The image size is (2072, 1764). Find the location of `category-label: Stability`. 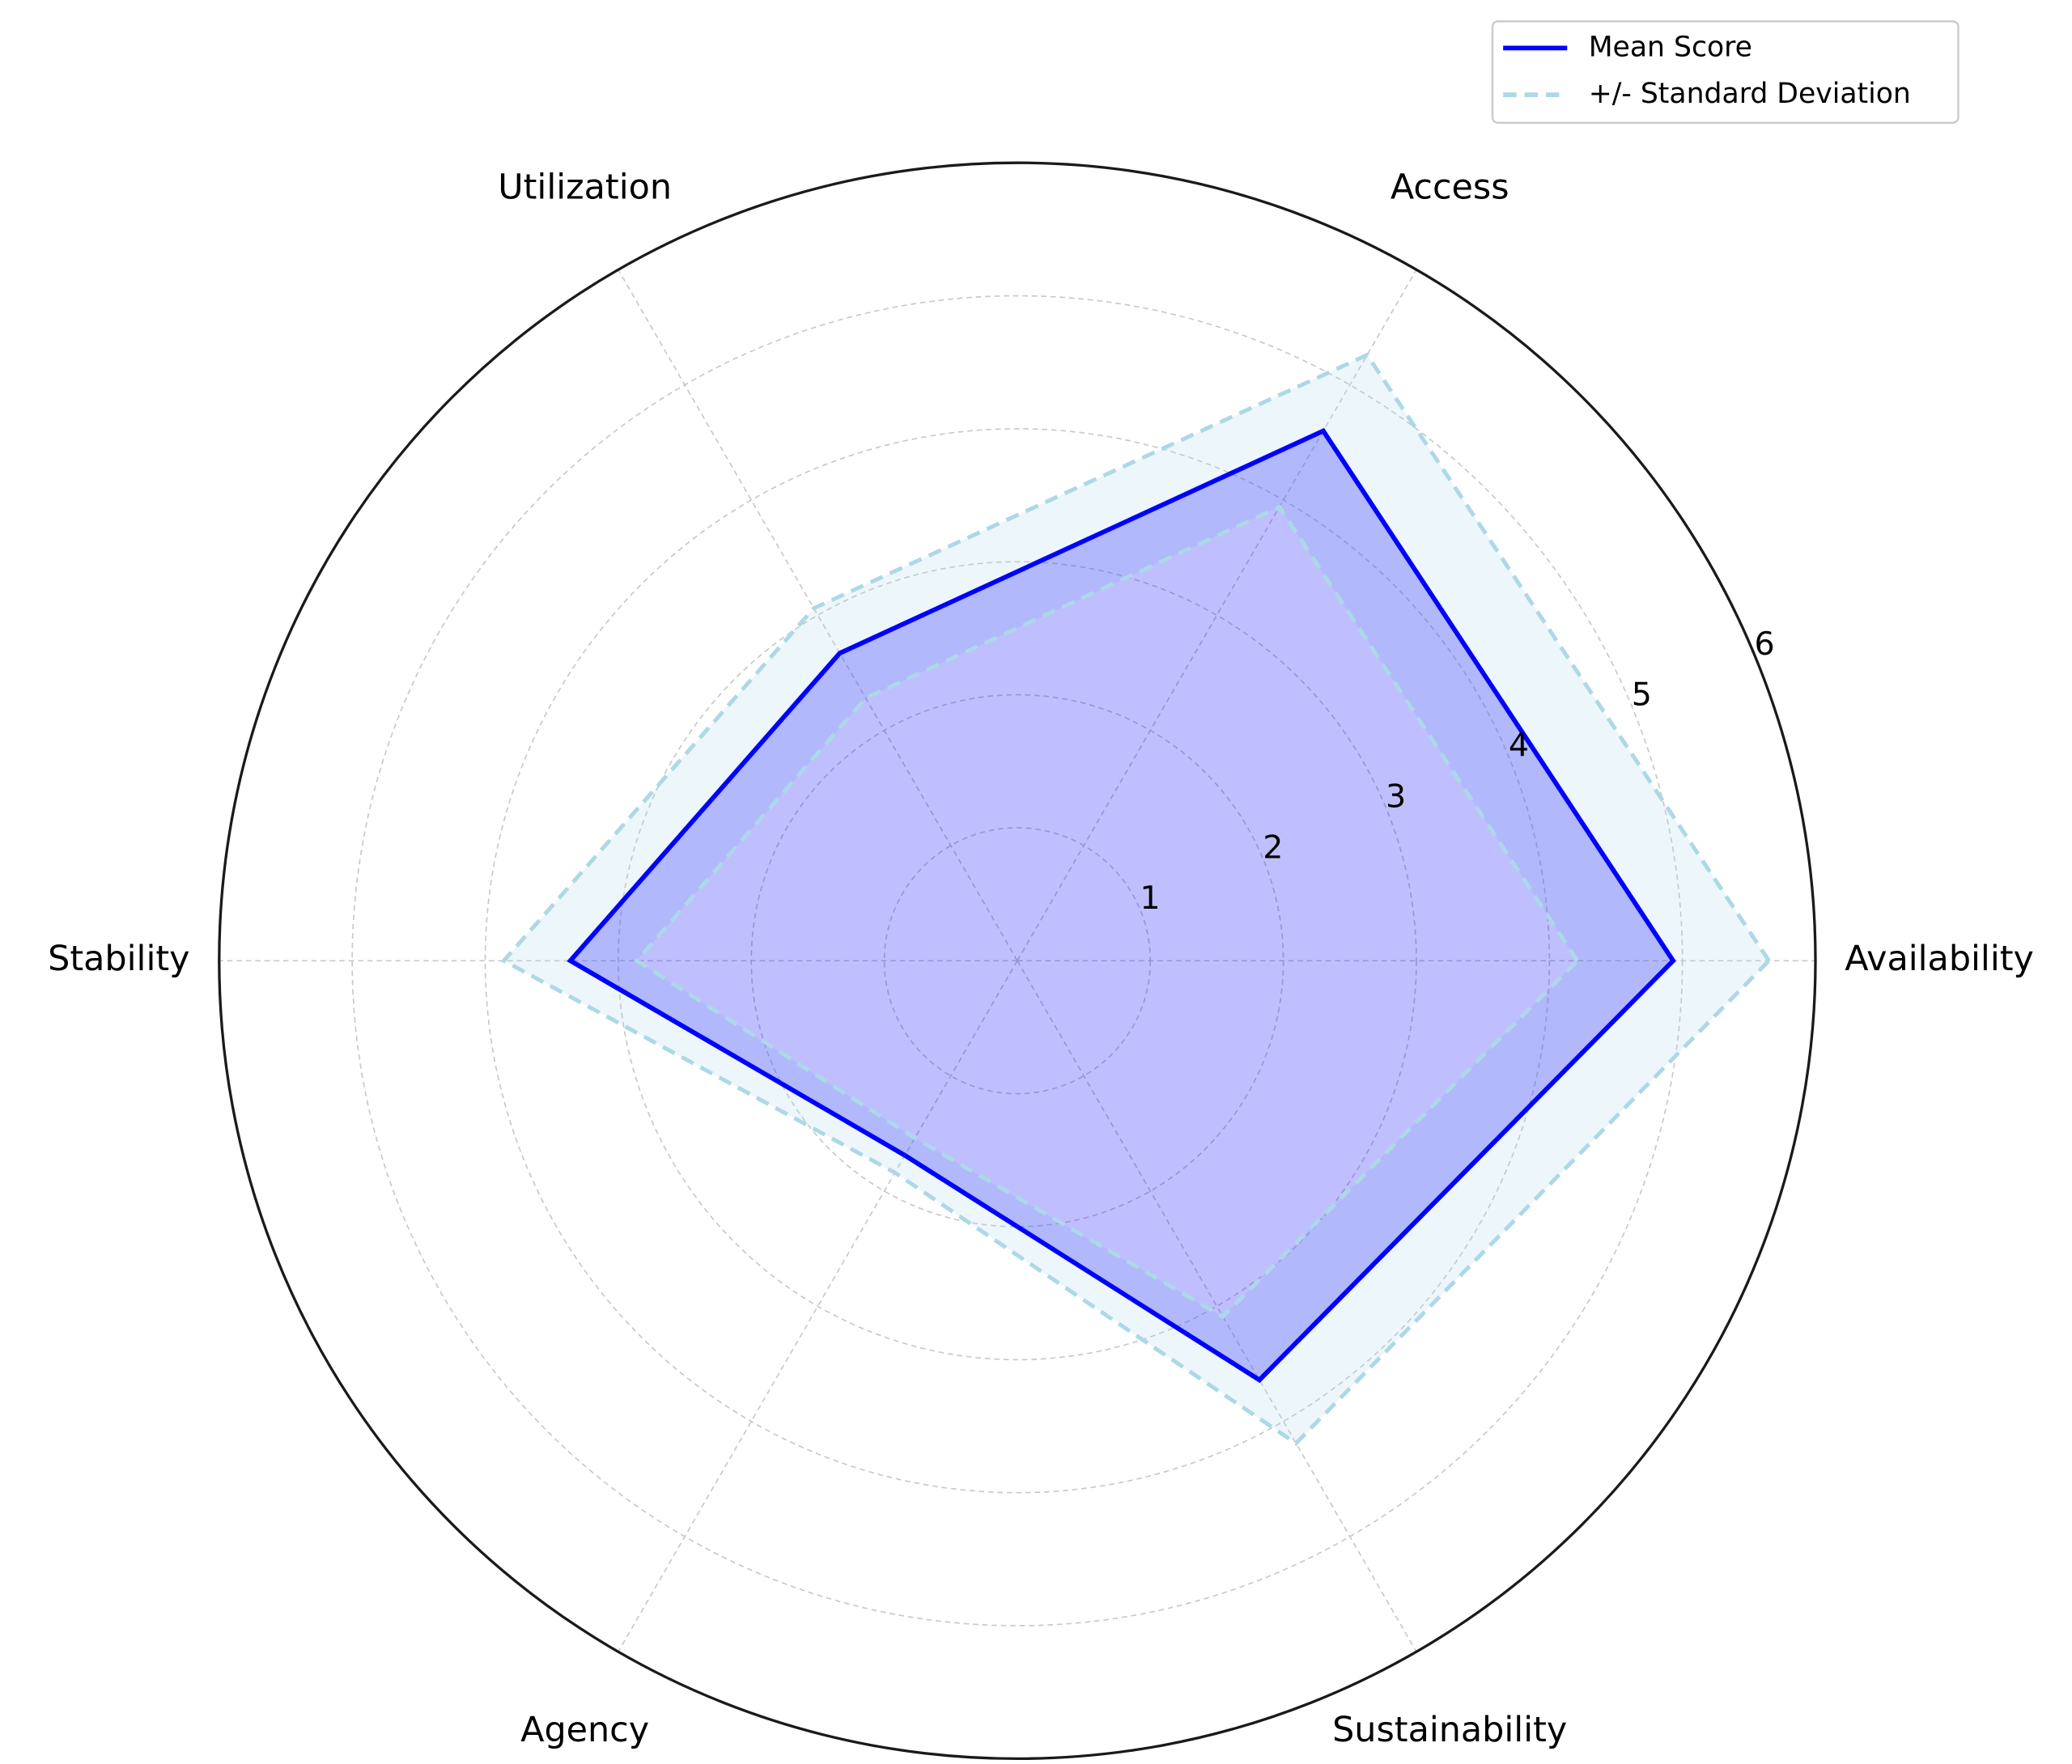

category-label: Stability is located at coordinates (118, 959).